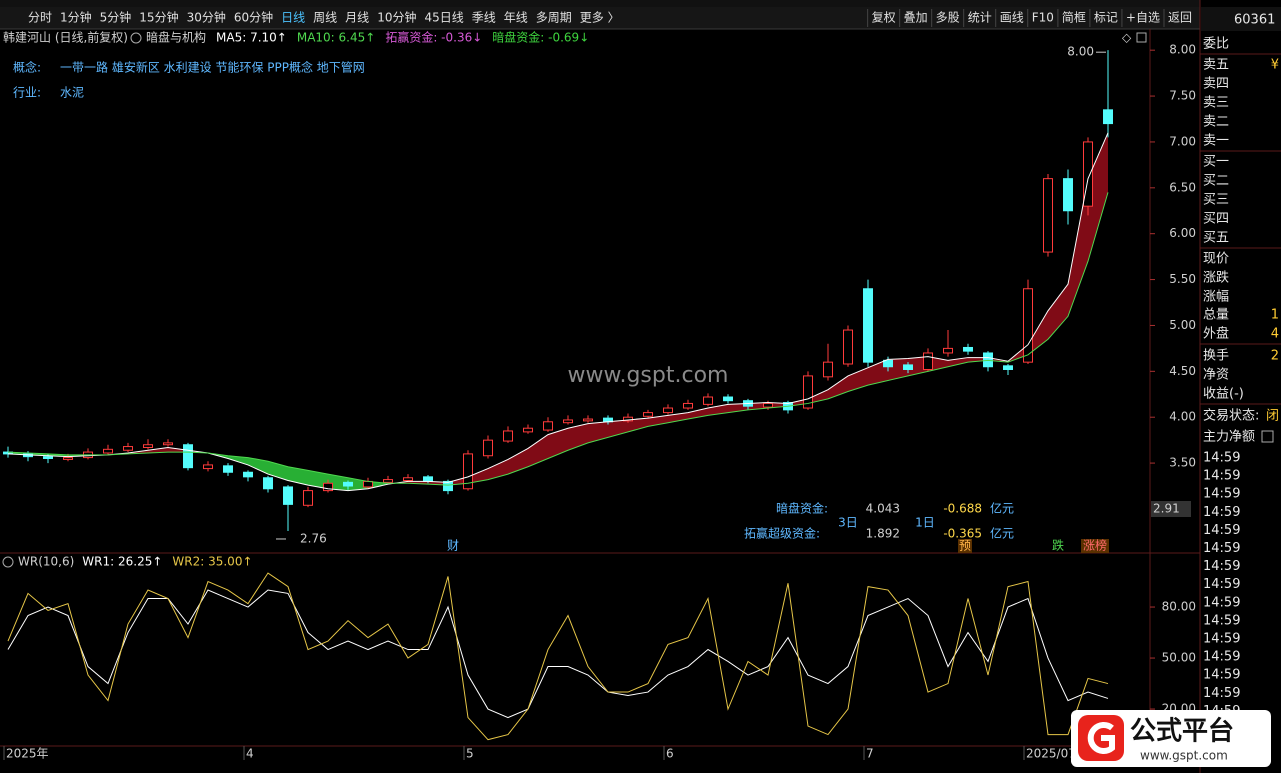  Describe the element at coordinates (1106, 18) in the screenshot. I see `toolbar-button: 标记` at that location.